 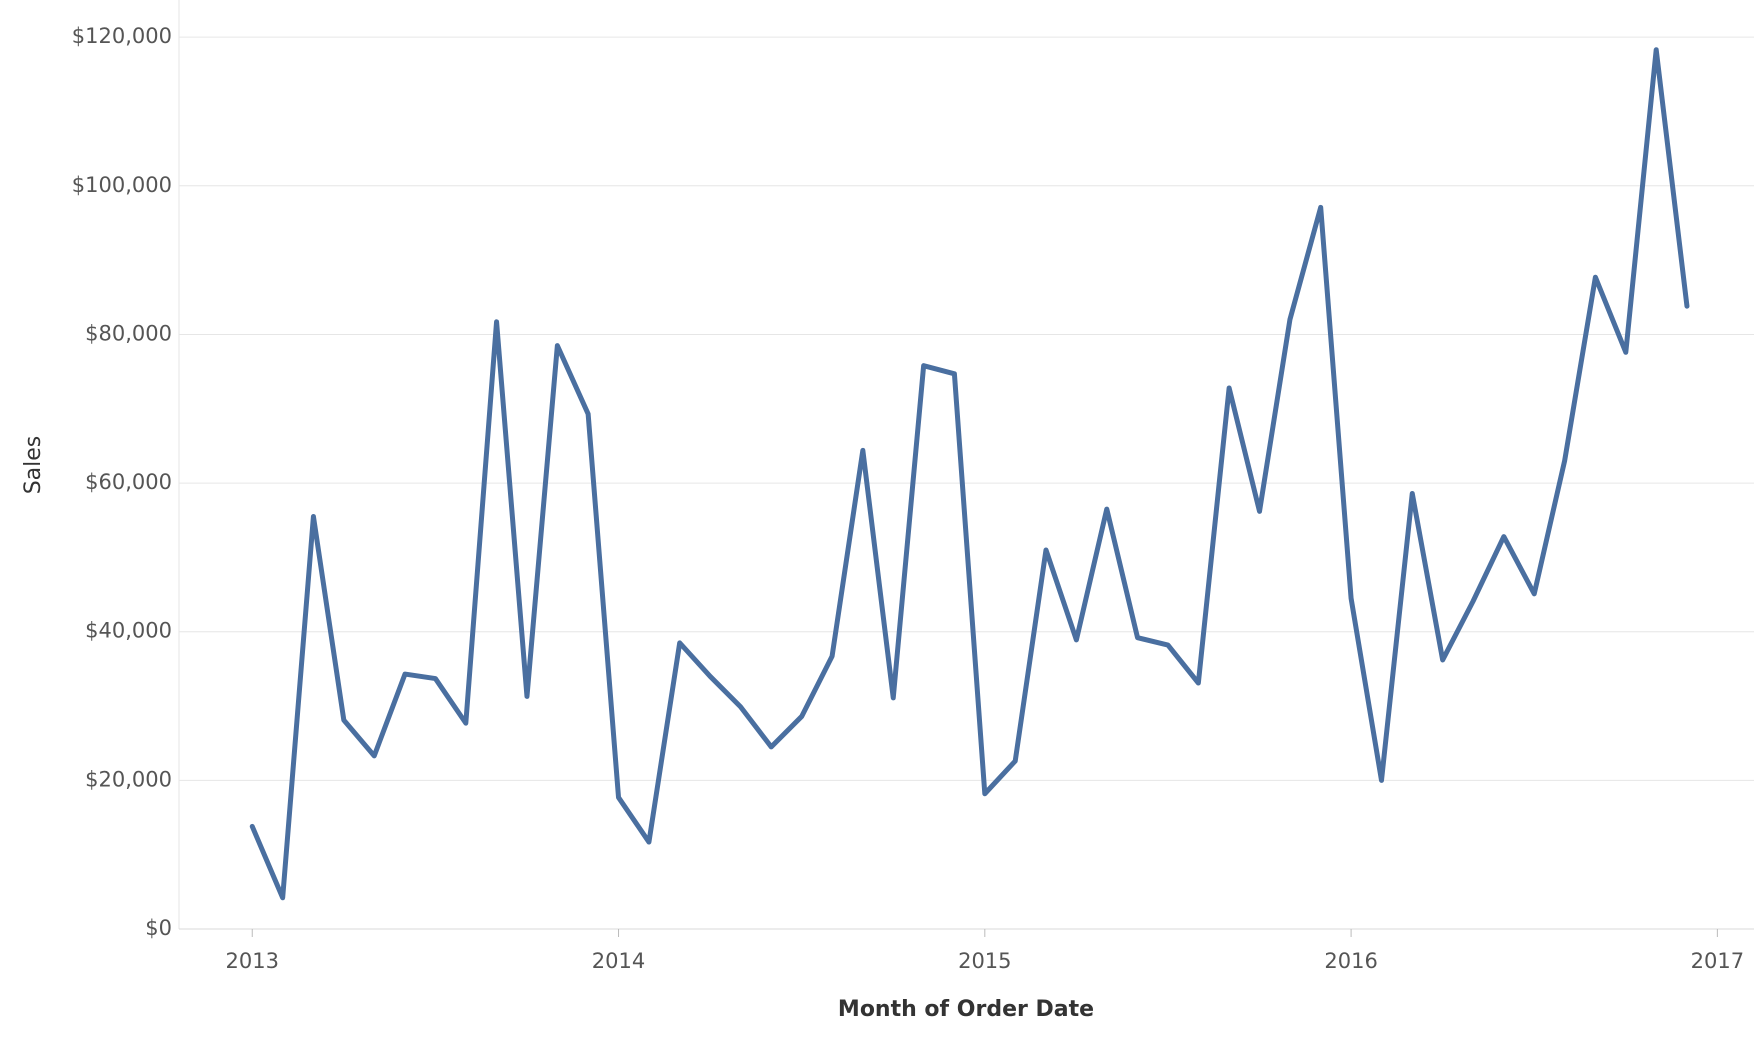 What do you see at coordinates (122, 36) in the screenshot?
I see `y-tick-label: $120,000` at bounding box center [122, 36].